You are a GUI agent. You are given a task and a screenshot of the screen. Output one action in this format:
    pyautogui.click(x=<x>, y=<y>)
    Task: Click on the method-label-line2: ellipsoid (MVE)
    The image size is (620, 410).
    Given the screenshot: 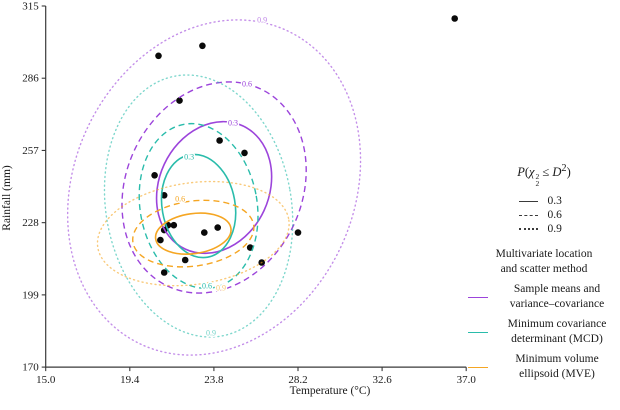 What is the action you would take?
    pyautogui.click(x=557, y=374)
    